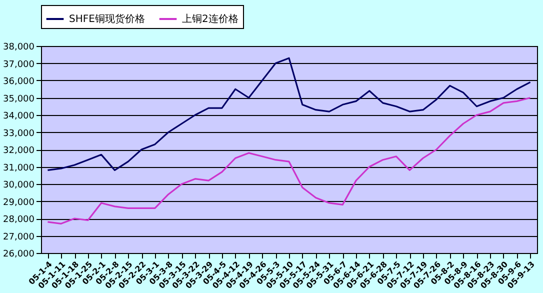 The width and height of the screenshot is (543, 293). Describe the element at coordinates (210, 19) in the screenshot. I see `legend-label: 上铜2连价格` at that location.